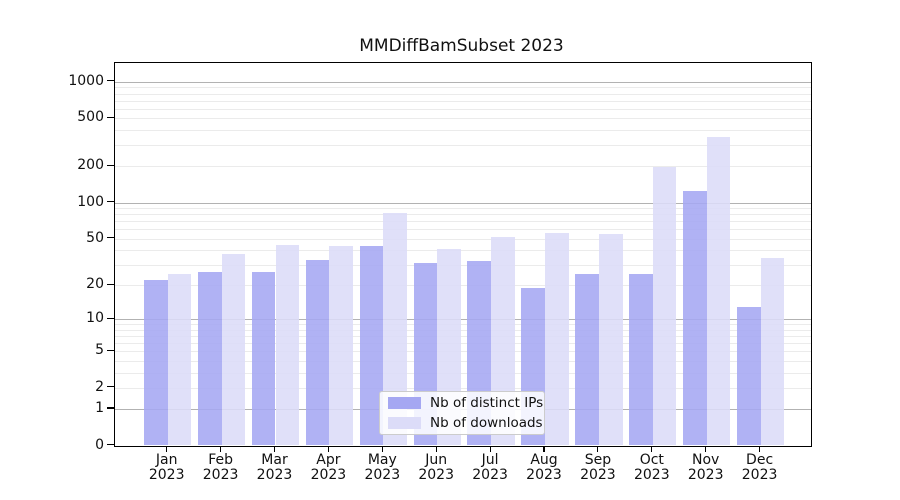 The width and height of the screenshot is (900, 500). Describe the element at coordinates (233, 350) in the screenshot. I see `bar-feb-downloads` at that location.